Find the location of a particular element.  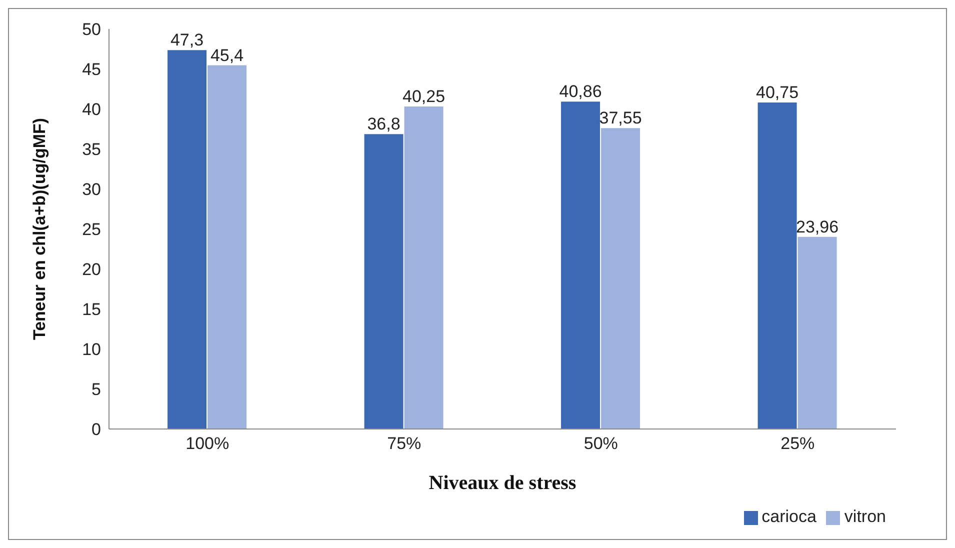

y-tick-label: 35 is located at coordinates (91, 150).